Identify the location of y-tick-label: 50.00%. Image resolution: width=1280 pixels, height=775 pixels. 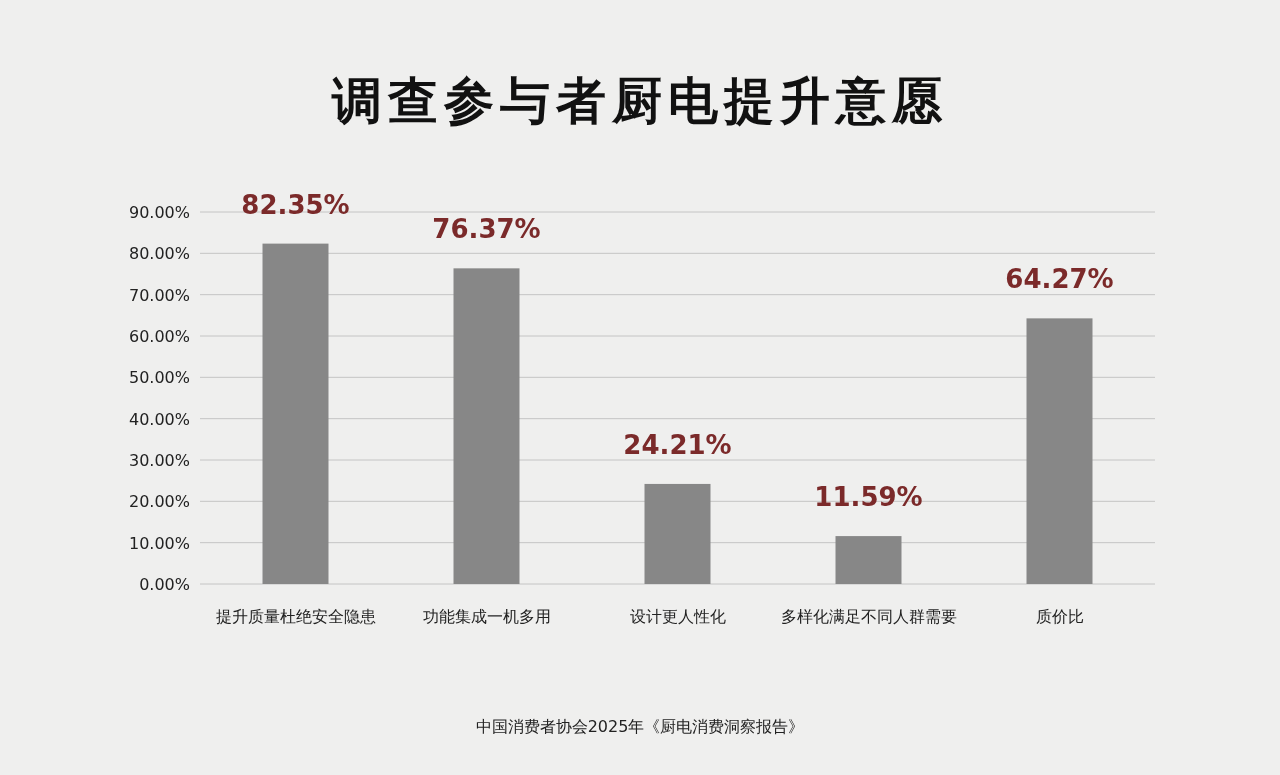
(159, 378).